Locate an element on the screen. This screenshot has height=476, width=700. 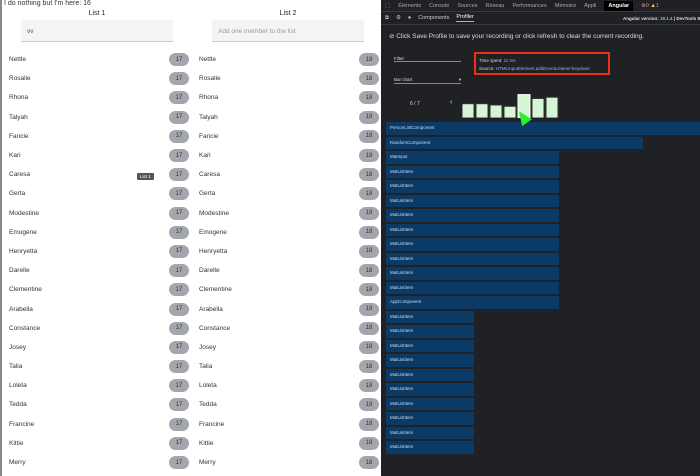
list-item: Modestine 17 is located at coordinates (99, 213).